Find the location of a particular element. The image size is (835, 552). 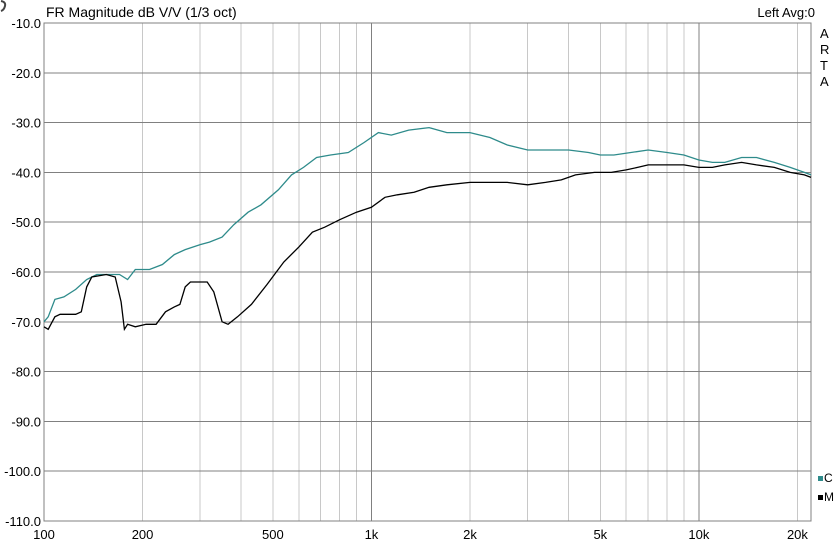

legend-swatch-m is located at coordinates (820, 497).